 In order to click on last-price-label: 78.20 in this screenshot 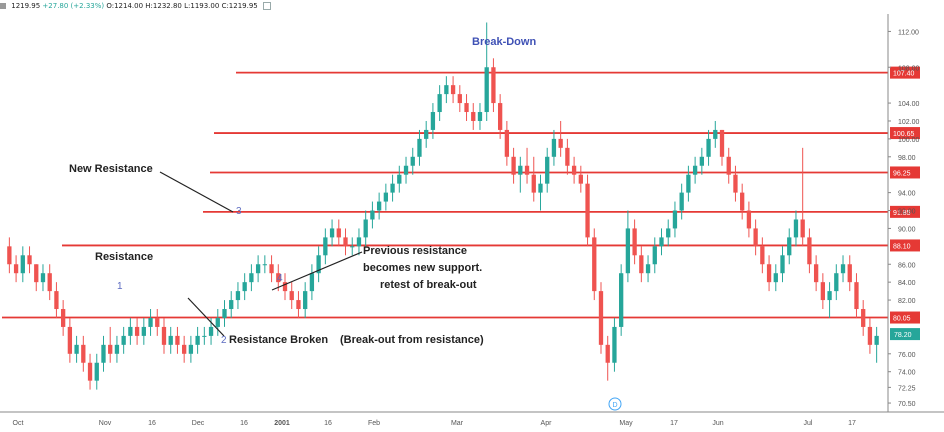, I will do `click(903, 335)`.